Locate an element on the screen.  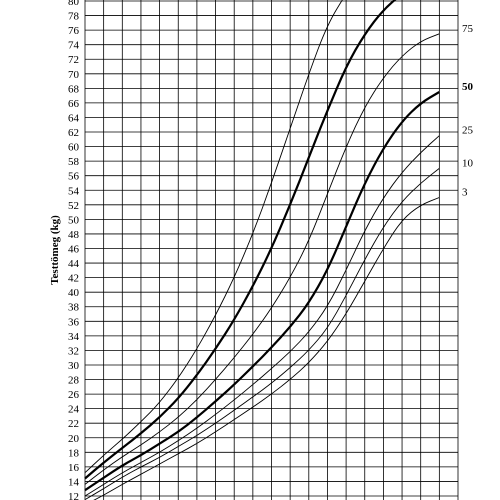
y-tick-label: 76 is located at coordinates (74, 31).